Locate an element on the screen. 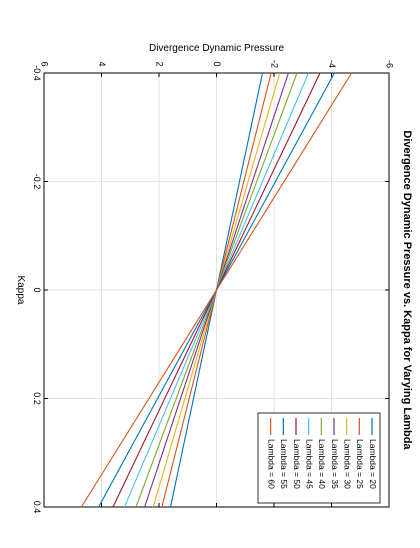  pressure-tick-label: -2 is located at coordinates (275, 64).